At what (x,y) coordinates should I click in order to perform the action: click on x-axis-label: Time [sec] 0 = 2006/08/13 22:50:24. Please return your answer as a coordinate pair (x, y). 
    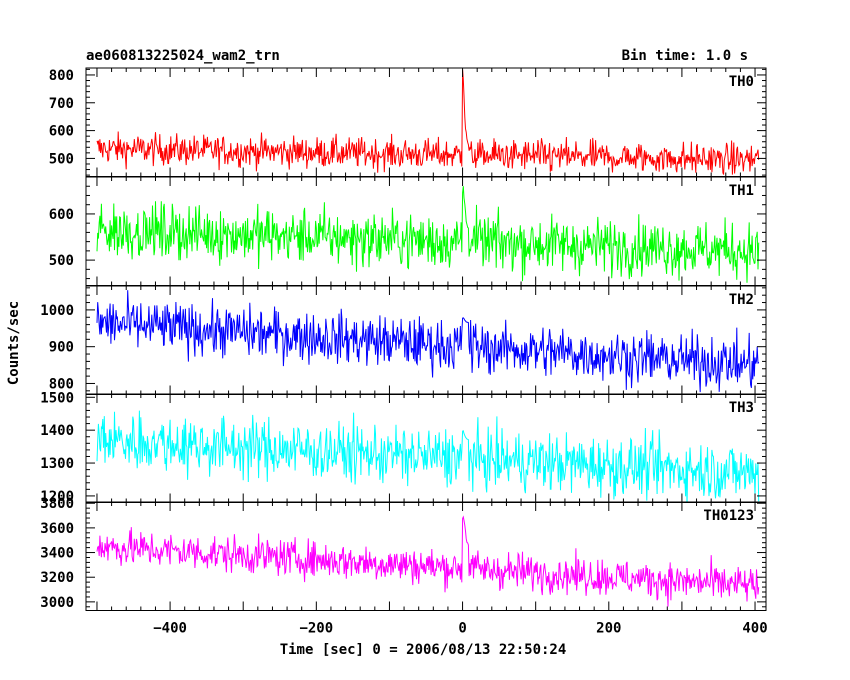
    Looking at the image, I should click on (423, 650).